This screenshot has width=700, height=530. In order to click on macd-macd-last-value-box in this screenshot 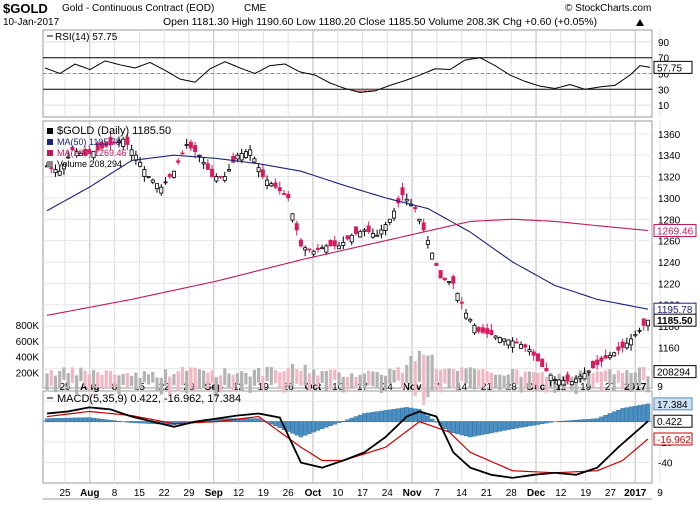, I will do `click(673, 421)`.